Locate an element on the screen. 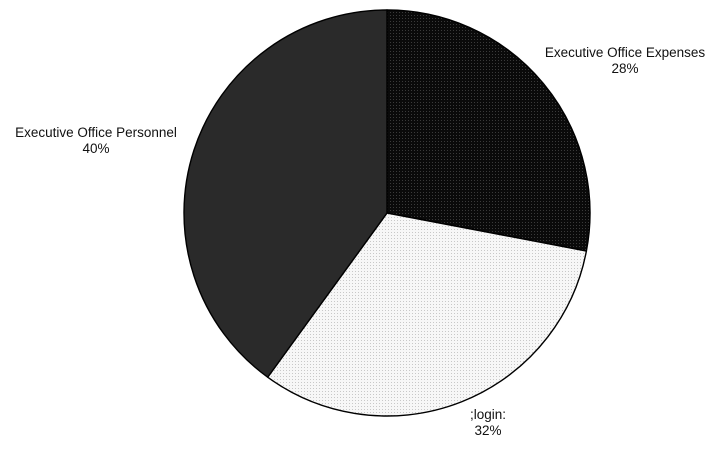  pie-slice-label-1: Executive Office Expenses 28% is located at coordinates (625, 60).